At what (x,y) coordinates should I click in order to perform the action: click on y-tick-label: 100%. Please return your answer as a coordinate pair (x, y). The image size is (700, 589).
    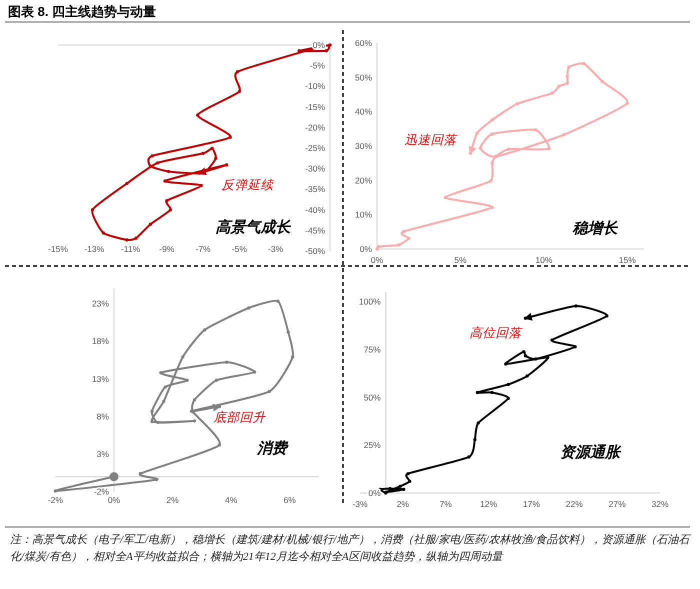
    Looking at the image, I should click on (370, 301).